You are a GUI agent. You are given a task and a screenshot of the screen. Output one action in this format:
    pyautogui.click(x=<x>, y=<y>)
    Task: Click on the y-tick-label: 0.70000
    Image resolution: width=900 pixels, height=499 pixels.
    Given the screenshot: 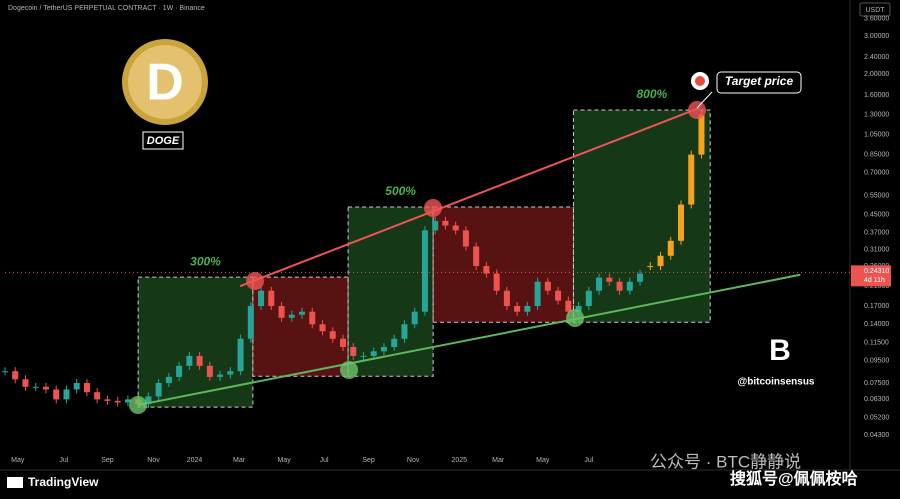 What is the action you would take?
    pyautogui.click(x=876, y=173)
    